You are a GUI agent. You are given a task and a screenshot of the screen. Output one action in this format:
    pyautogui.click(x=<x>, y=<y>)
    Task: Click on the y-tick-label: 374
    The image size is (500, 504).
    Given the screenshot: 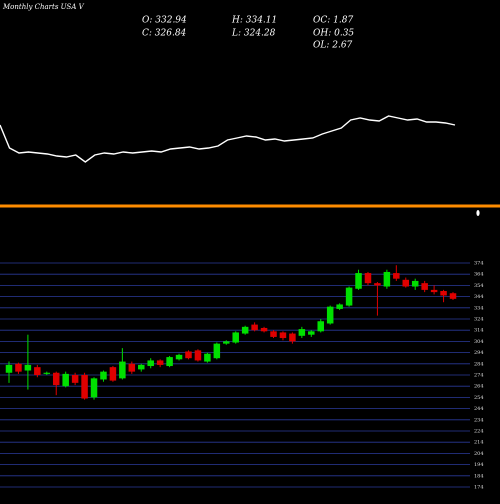 What is the action you would take?
    pyautogui.click(x=479, y=264)
    